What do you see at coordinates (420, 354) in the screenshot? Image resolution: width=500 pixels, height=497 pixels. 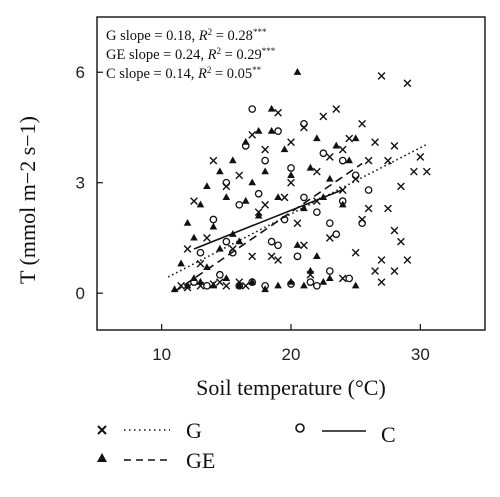 I see `x-tick-label: 30` at bounding box center [420, 354].